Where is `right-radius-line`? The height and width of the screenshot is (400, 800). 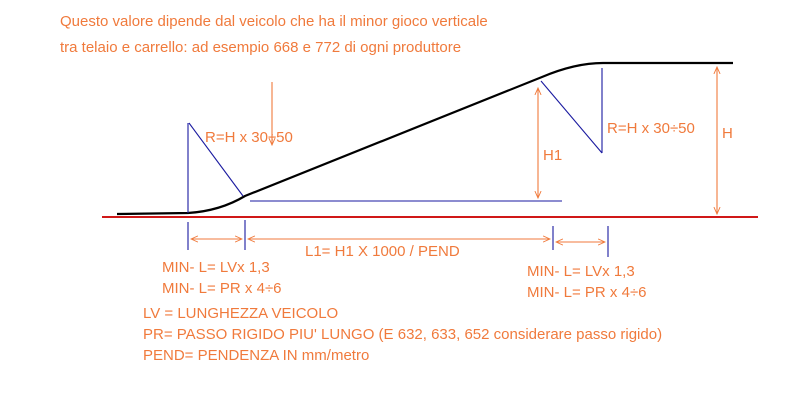 right-radius-line is located at coordinates (571, 117).